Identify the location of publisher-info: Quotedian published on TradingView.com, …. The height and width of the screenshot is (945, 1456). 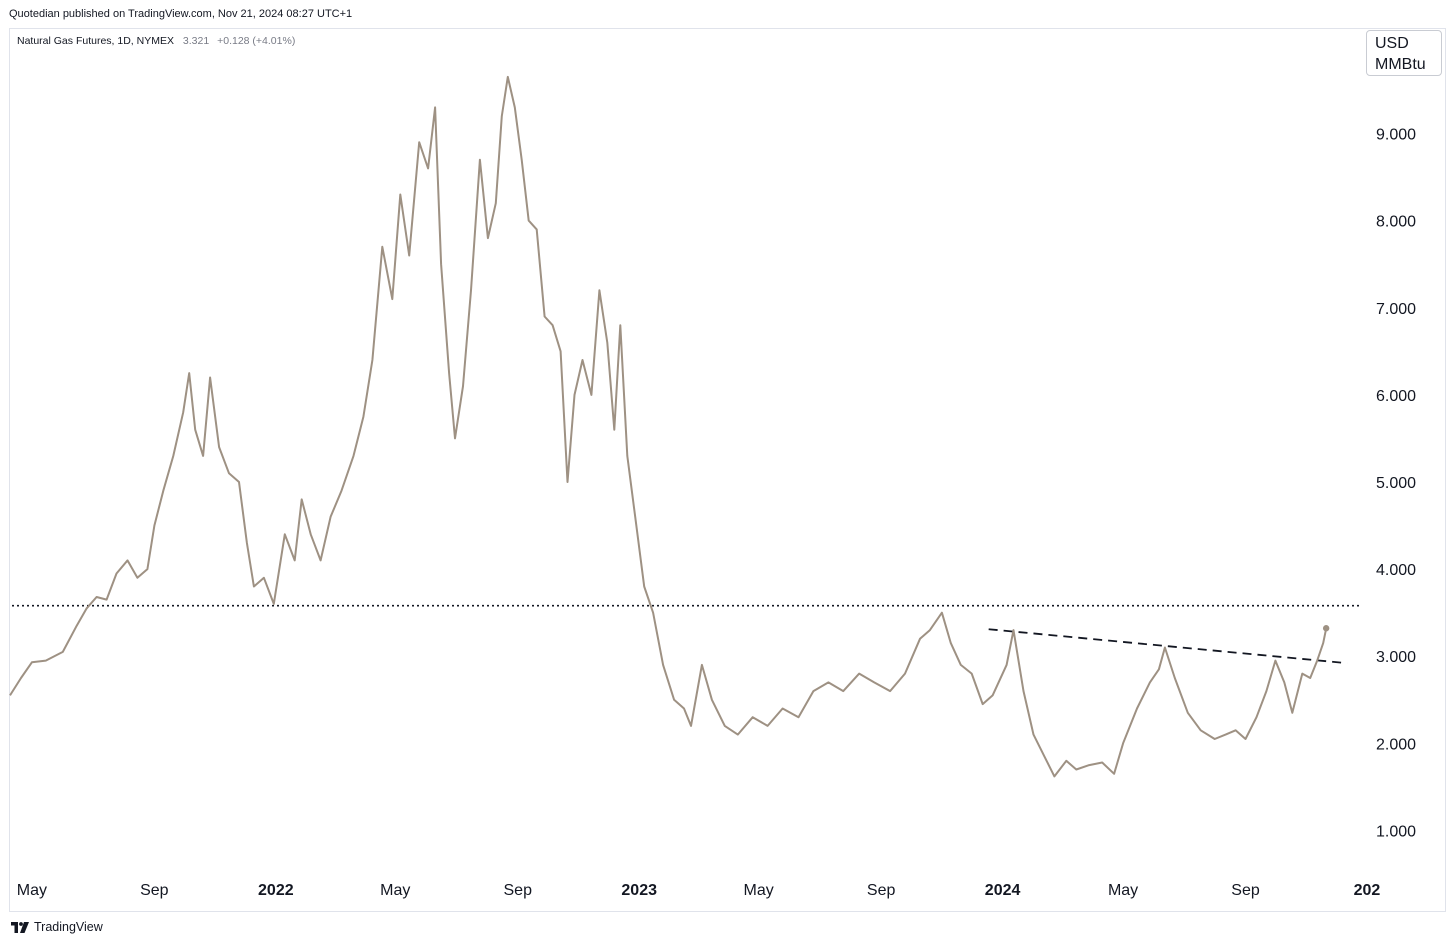
(181, 14).